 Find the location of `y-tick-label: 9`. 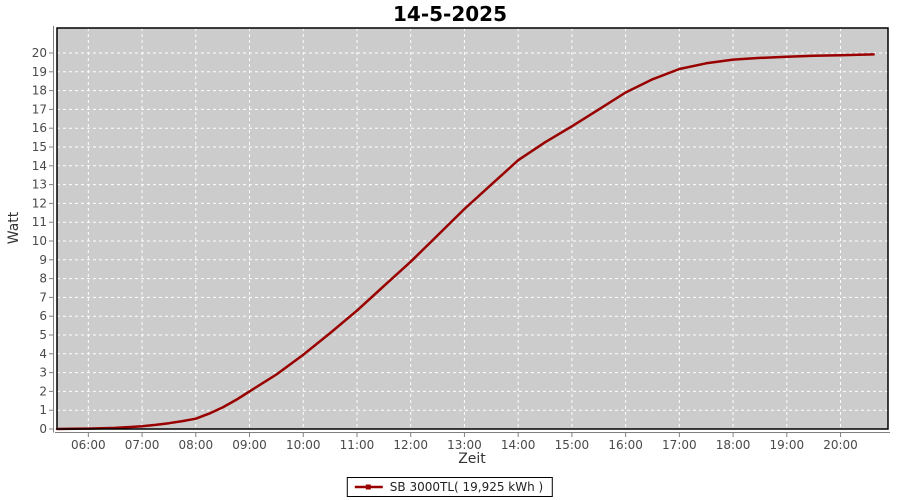

y-tick-label: 9 is located at coordinates (43, 260).